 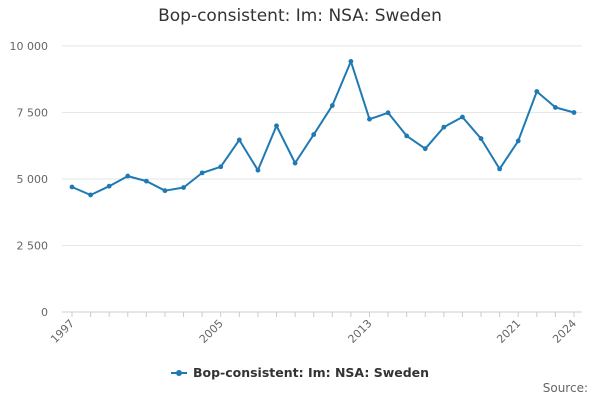 I want to click on data-point-2024, so click(x=574, y=112).